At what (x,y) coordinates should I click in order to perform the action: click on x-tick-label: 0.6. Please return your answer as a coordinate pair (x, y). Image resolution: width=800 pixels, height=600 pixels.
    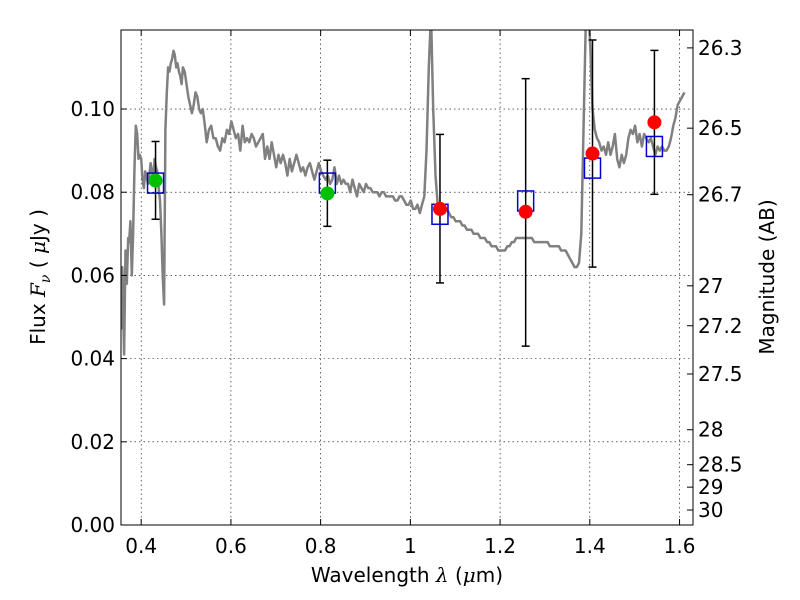
    Looking at the image, I should click on (231, 546).